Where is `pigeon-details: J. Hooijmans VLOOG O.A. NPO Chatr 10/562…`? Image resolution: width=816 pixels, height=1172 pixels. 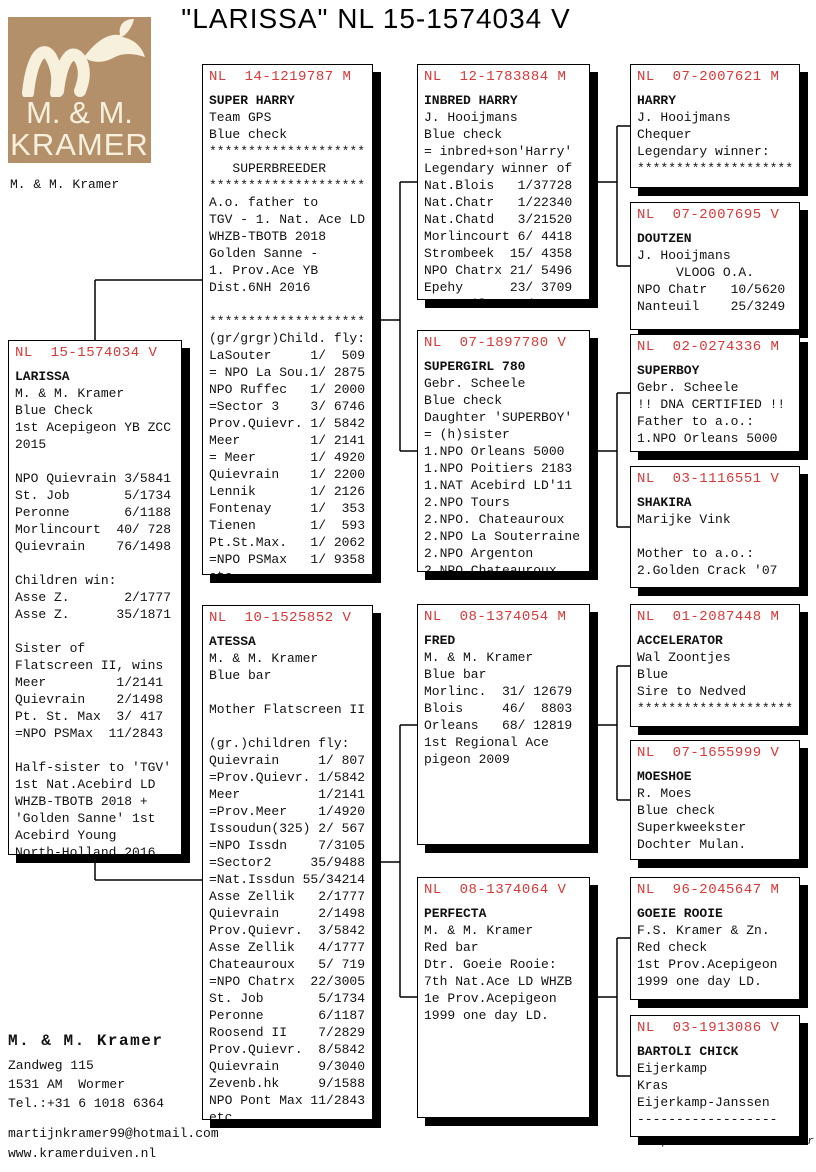
pigeon-details: J. Hooijmans VLOOG O.A. NPO Chatr 10/562… is located at coordinates (711, 281).